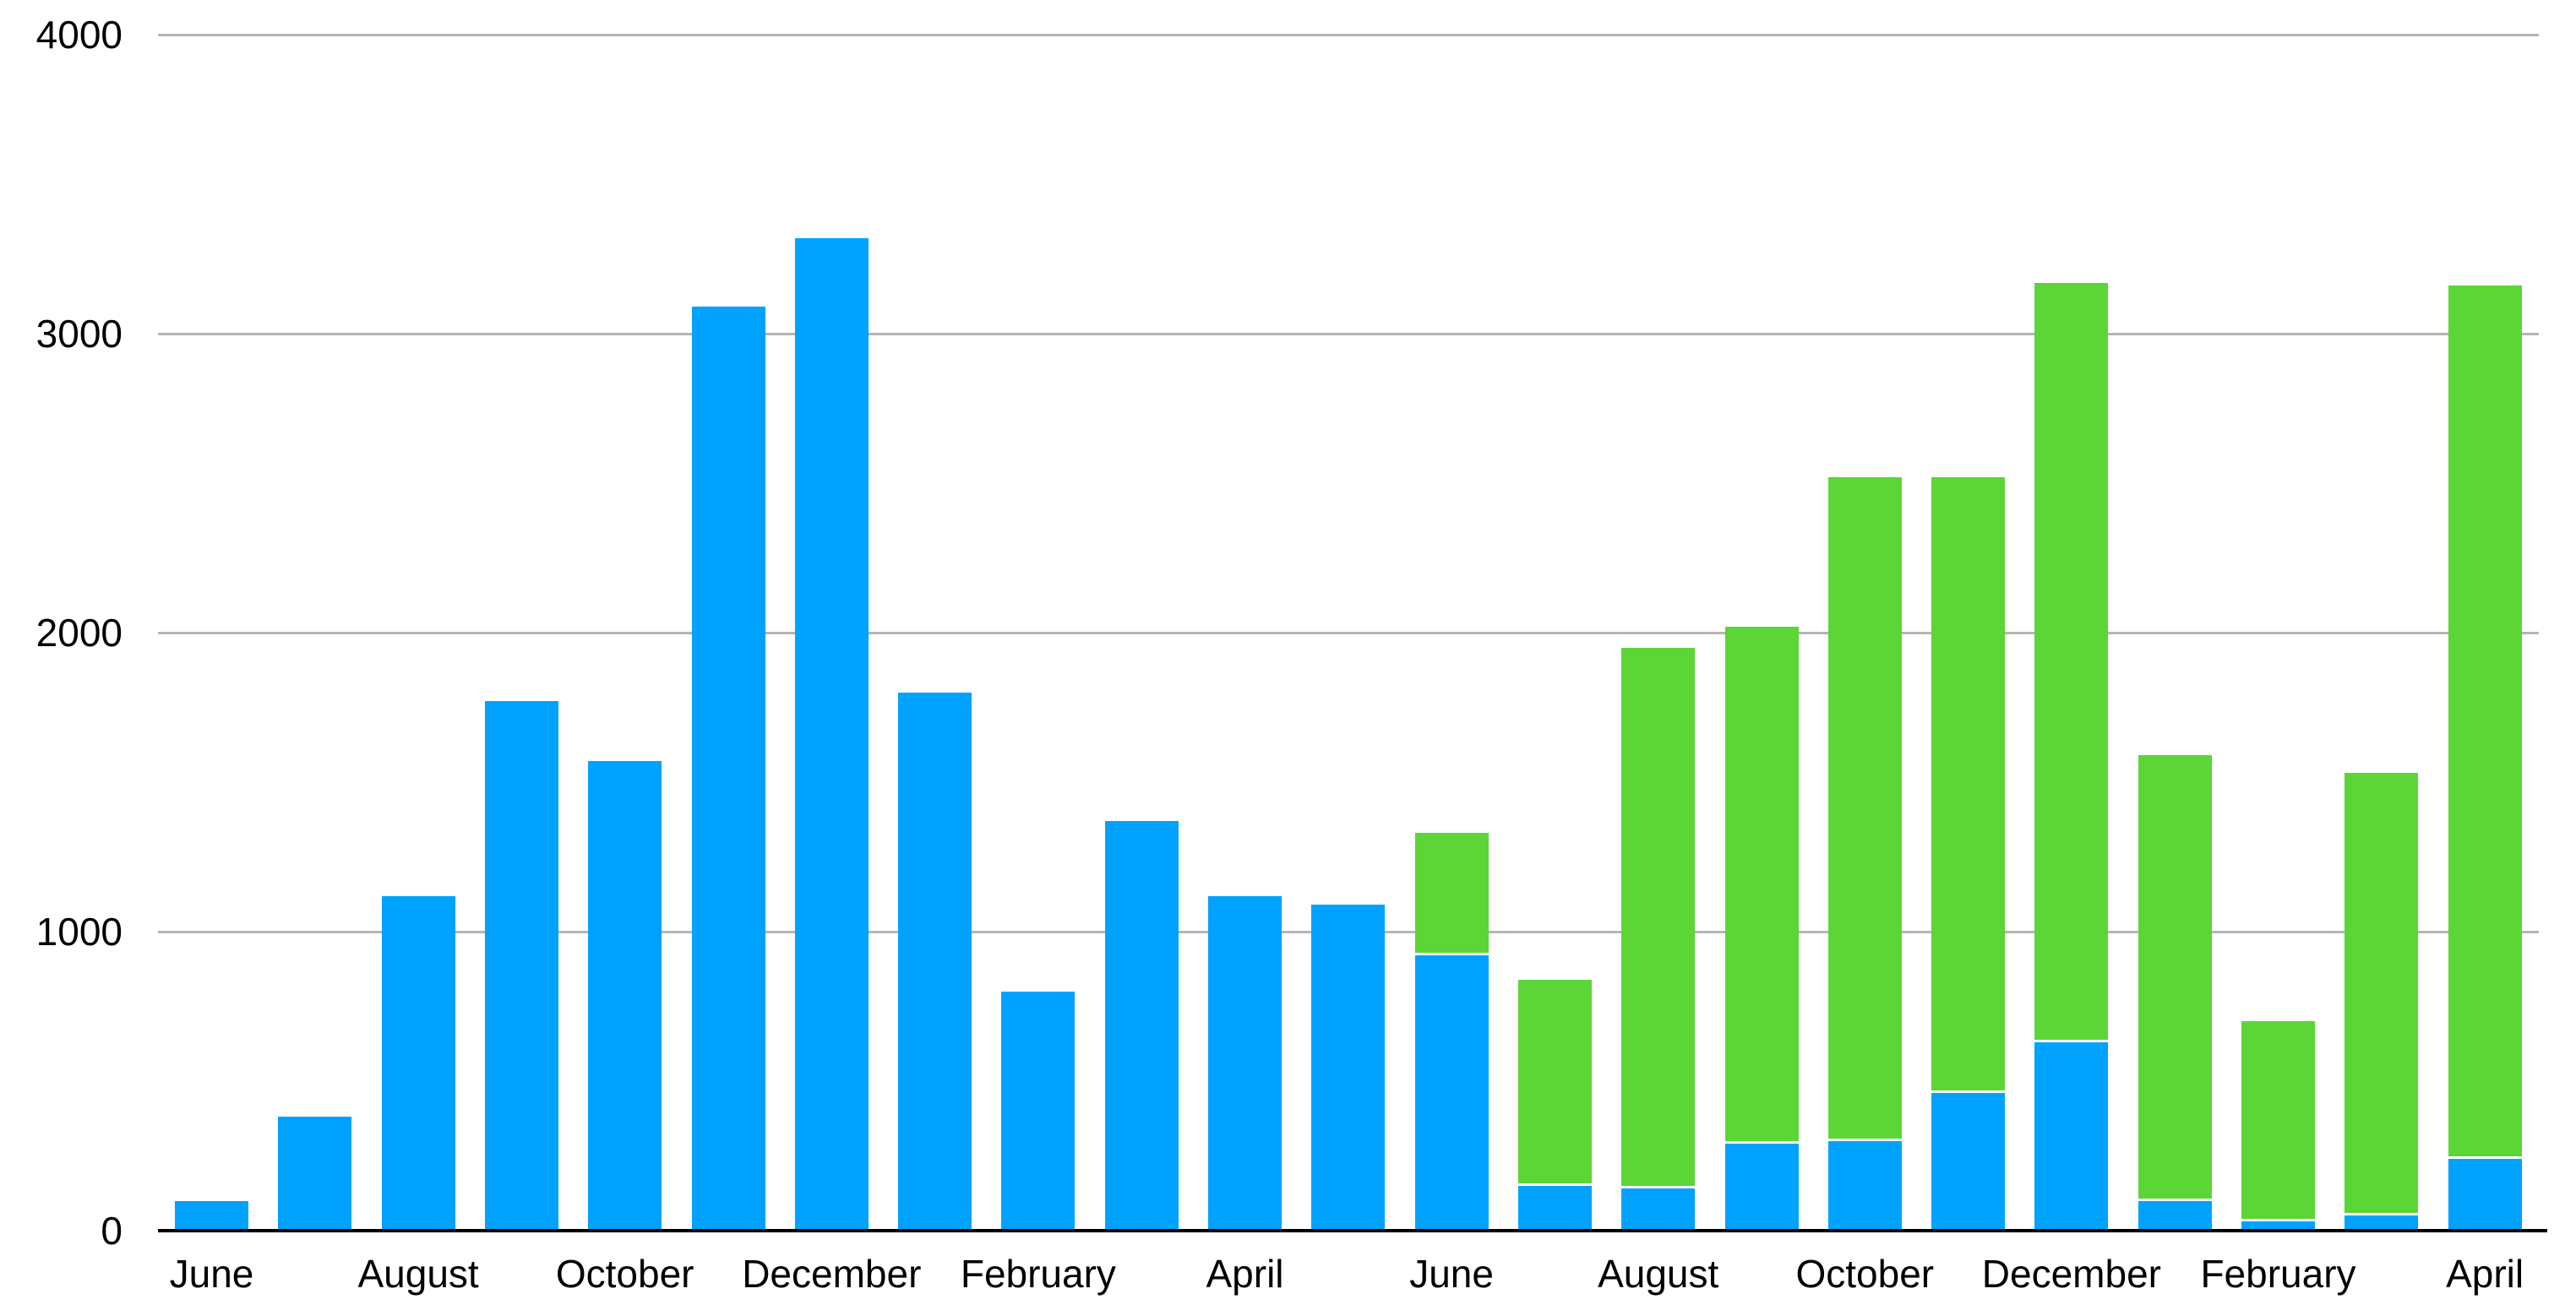 Image resolution: width=2576 pixels, height=1305 pixels. Describe the element at coordinates (1352, 1230) in the screenshot. I see `x-axis-line` at that location.